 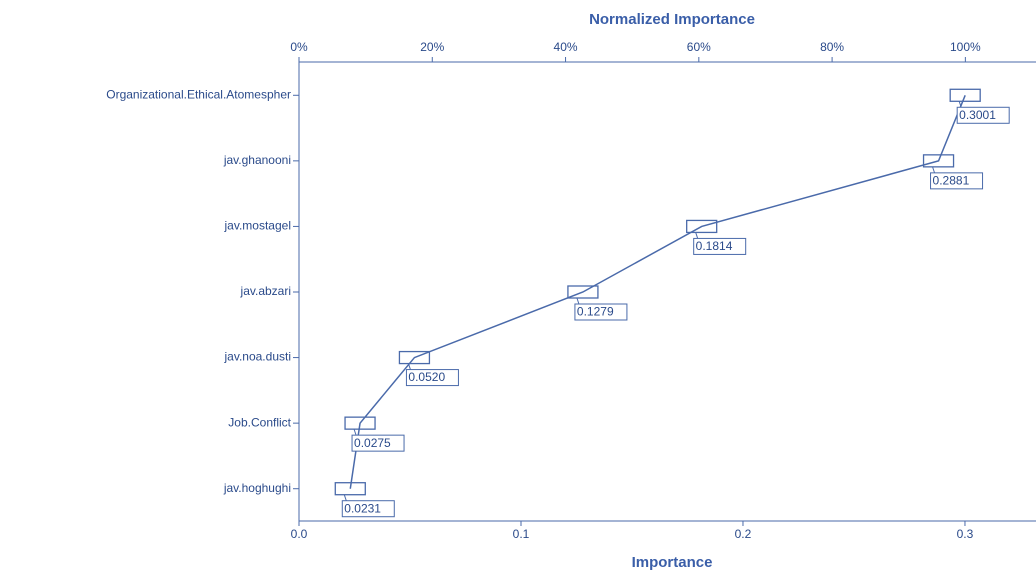 I want to click on value-label: 0.0231, so click(x=362, y=508).